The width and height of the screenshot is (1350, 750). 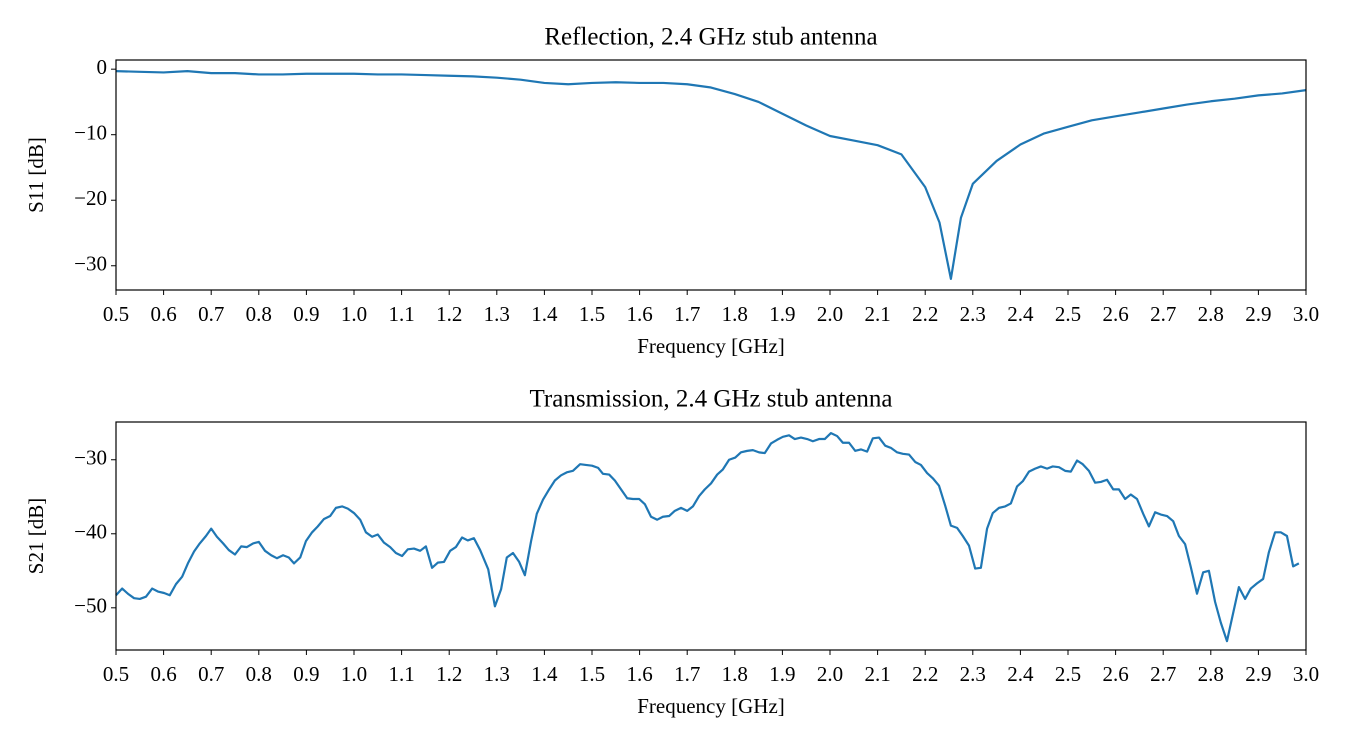 I want to click on y-tick-label: −20, so click(x=90, y=198).